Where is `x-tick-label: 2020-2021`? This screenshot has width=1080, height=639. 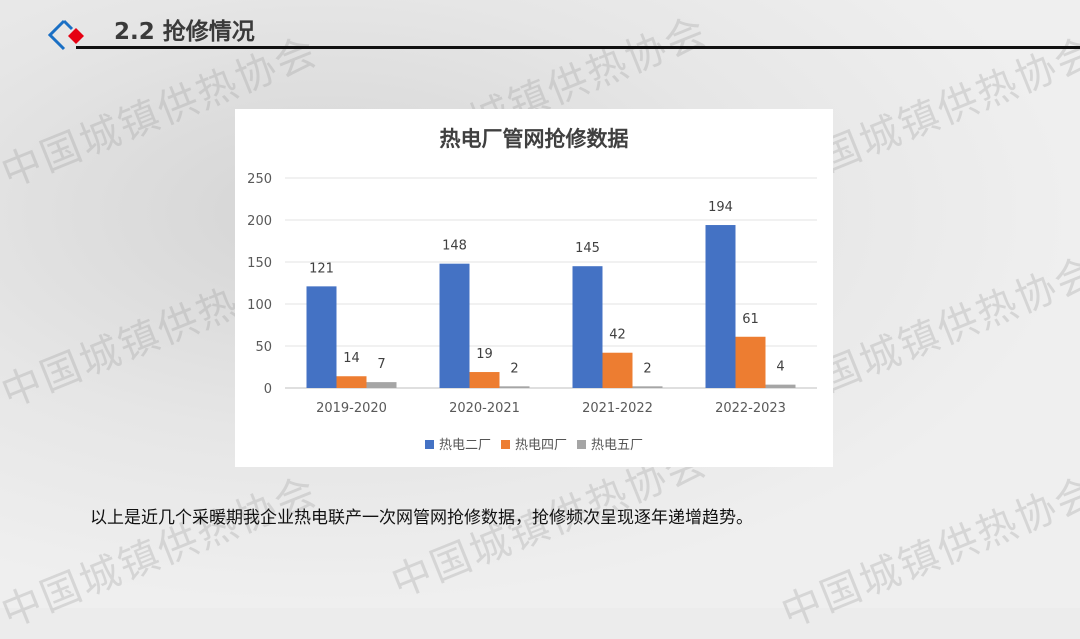 x-tick-label: 2020-2021 is located at coordinates (484, 408).